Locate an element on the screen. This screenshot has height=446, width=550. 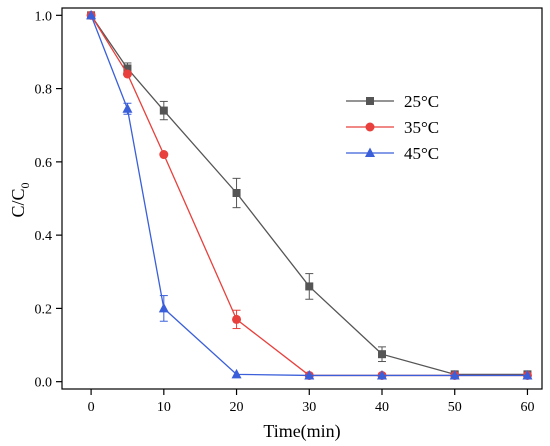
y-tick-label: 0.4 is located at coordinates (44, 236).